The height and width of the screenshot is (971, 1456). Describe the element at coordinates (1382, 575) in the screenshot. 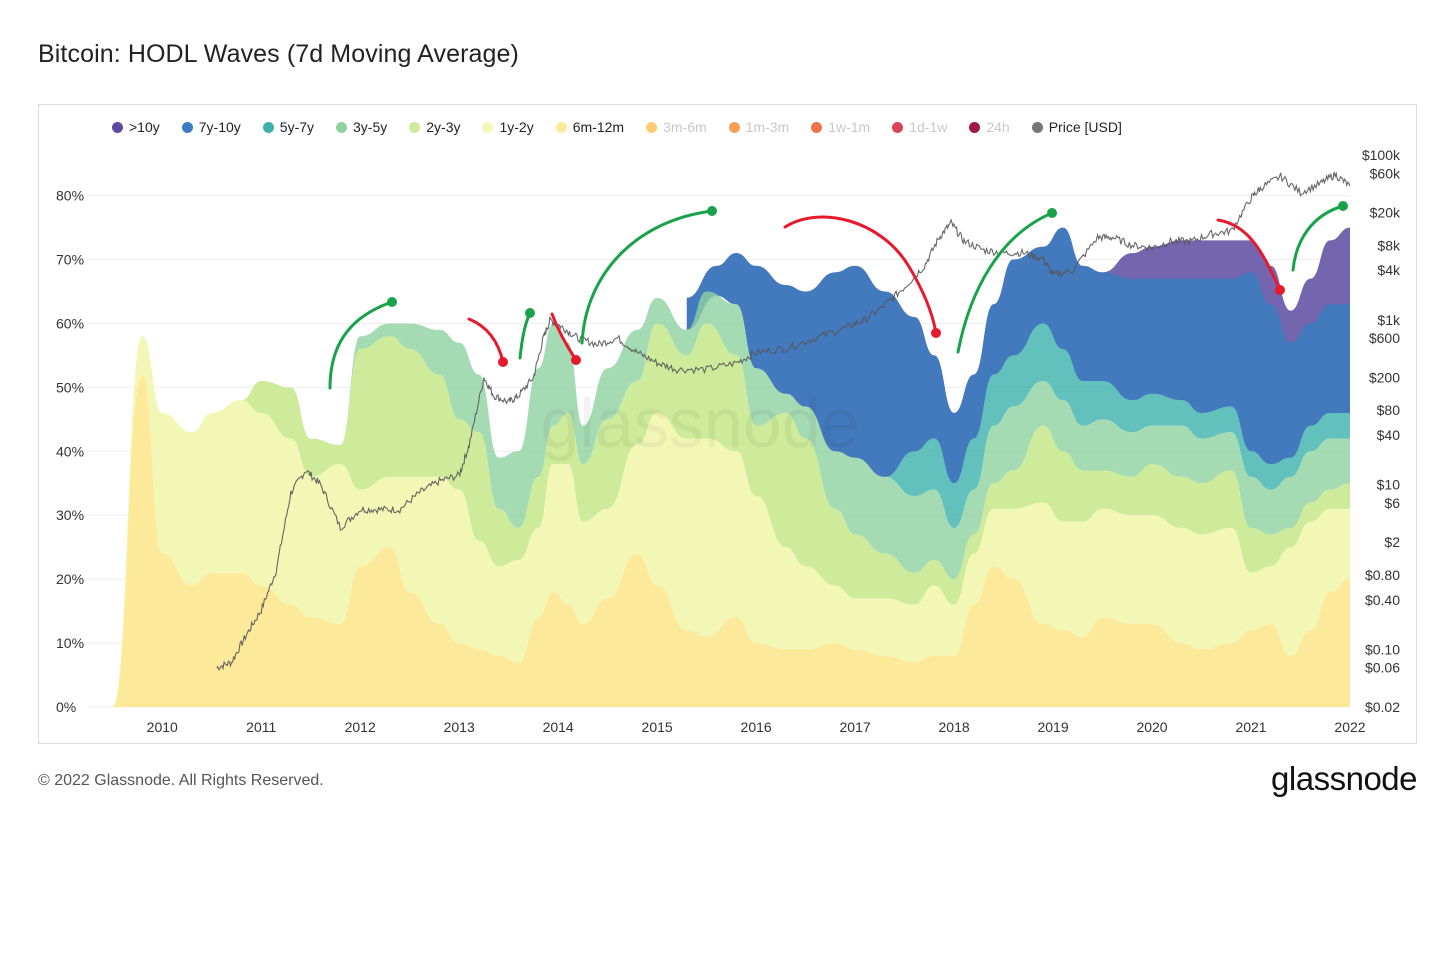

I see `y-right-tick-4: $0.80` at that location.